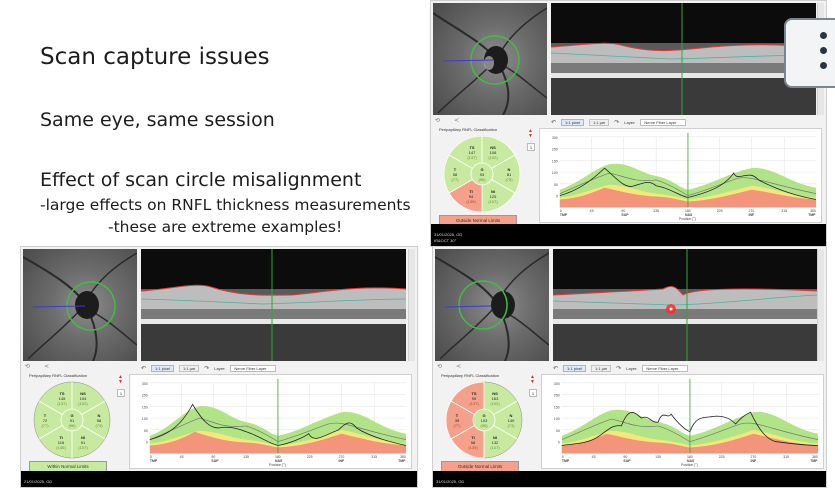 This screenshot has width=835, height=488. What do you see at coordinates (629, 479) in the screenshot?
I see `scan-info-footer: 31/01/2025, OD` at bounding box center [629, 479].